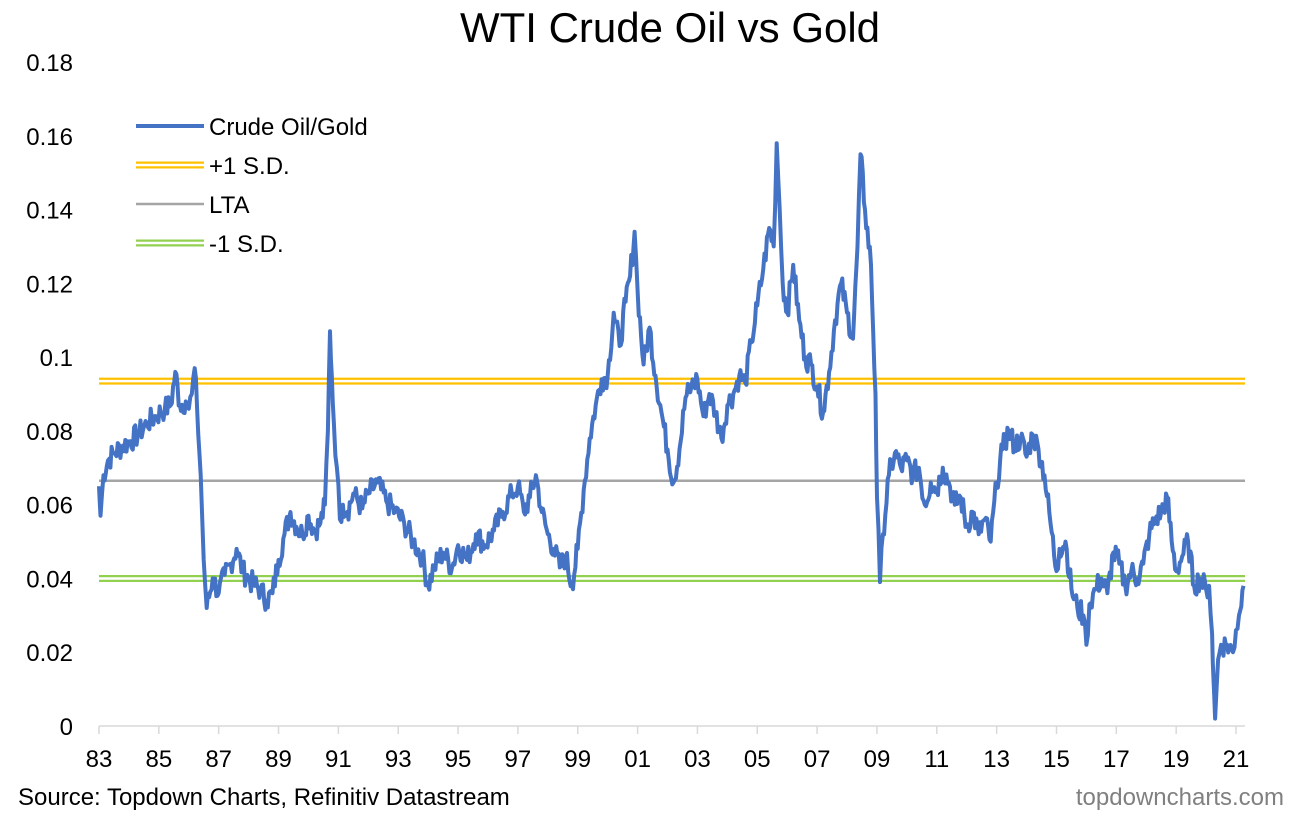 The width and height of the screenshot is (1297, 819). I want to click on x-tick-label: 07, so click(817, 759).